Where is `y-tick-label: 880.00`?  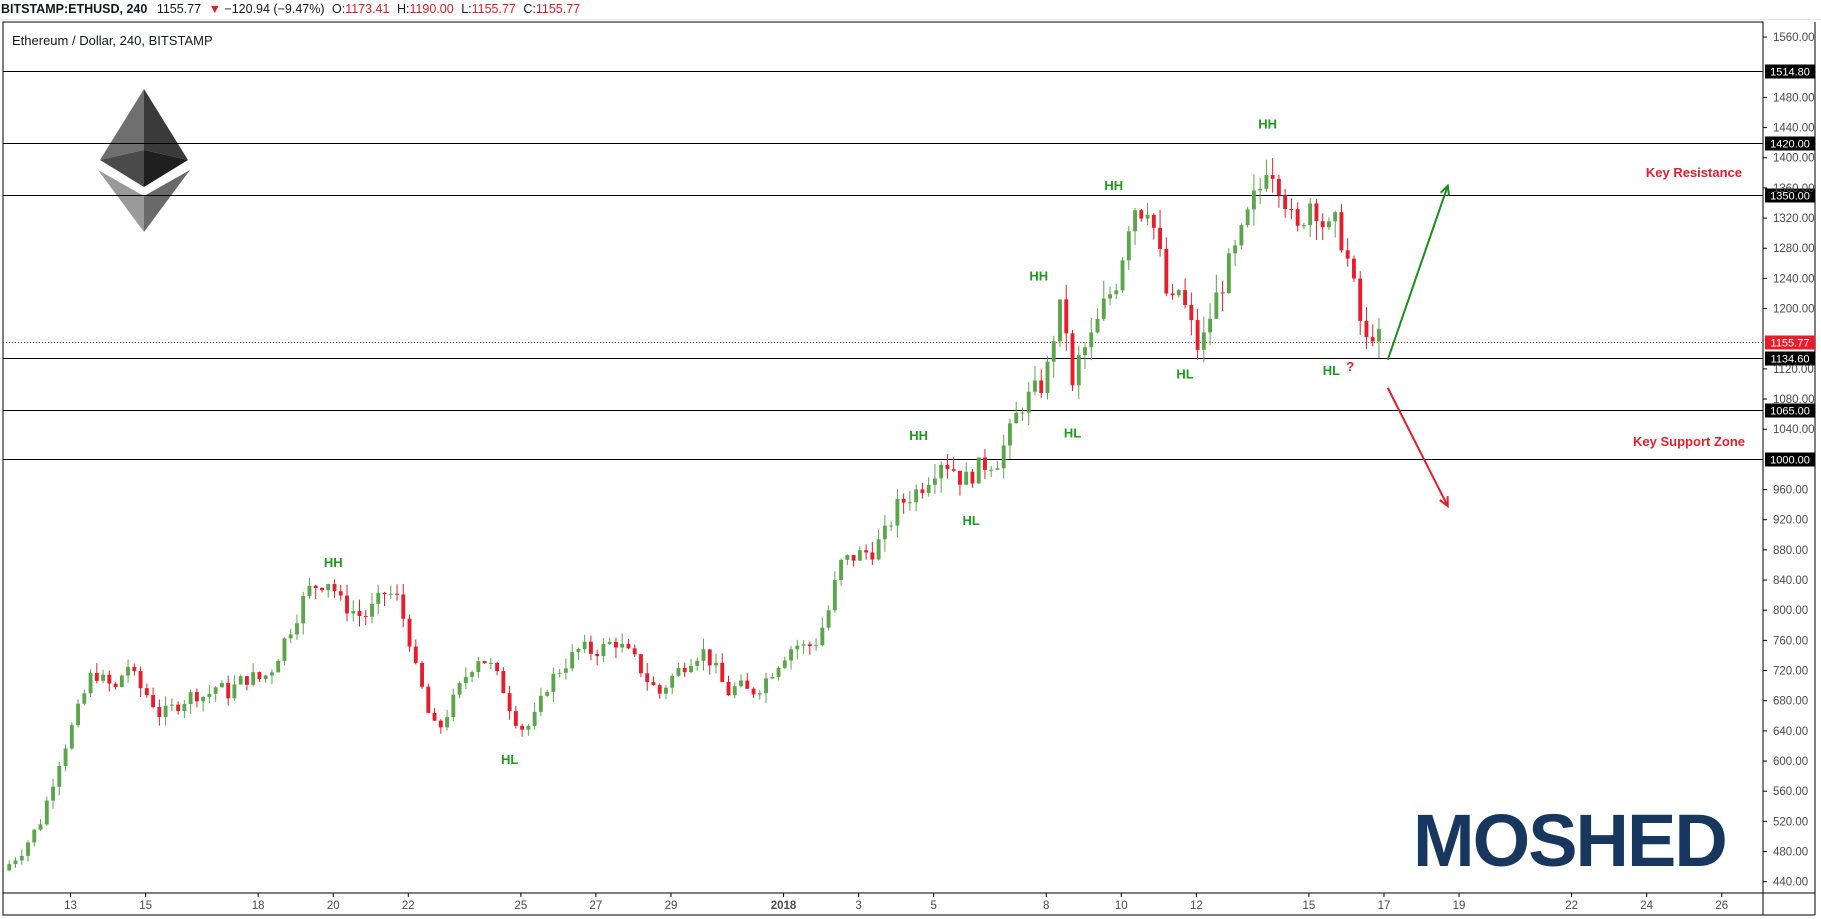
y-tick-label: 880.00 is located at coordinates (1790, 551).